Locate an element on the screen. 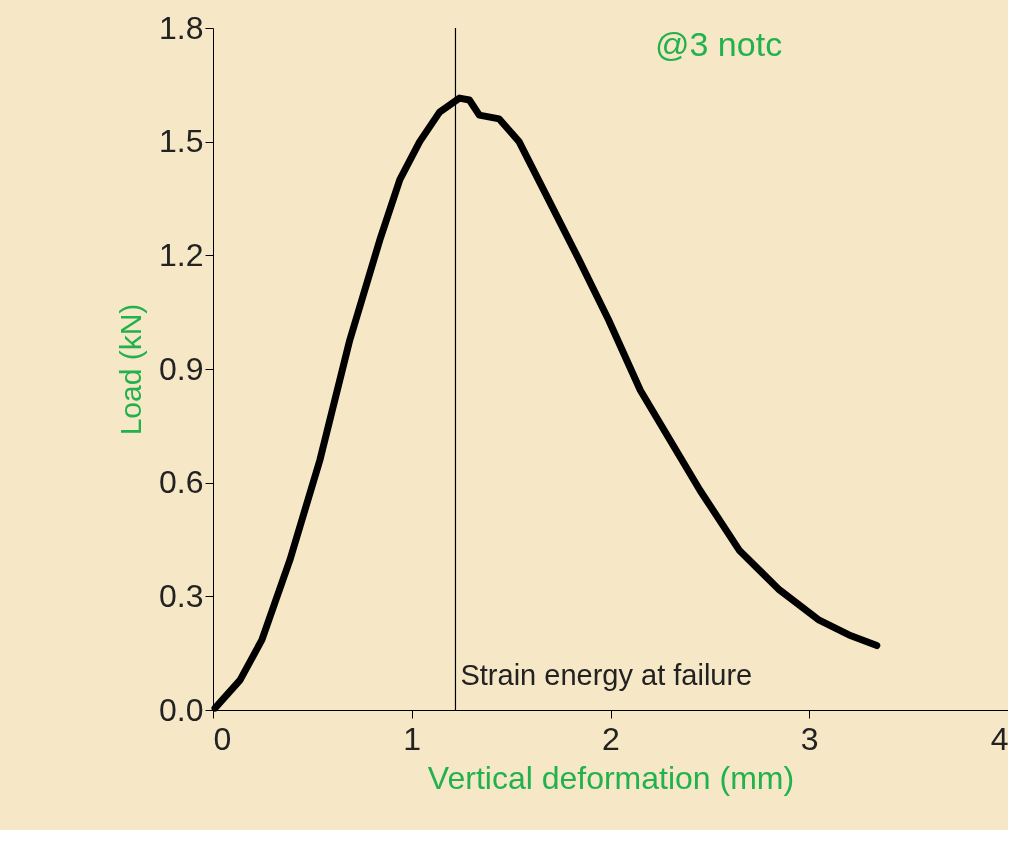 Image resolution: width=1036 pixels, height=864 pixels. y-axis-title: Load (kN) is located at coordinates (131, 369).